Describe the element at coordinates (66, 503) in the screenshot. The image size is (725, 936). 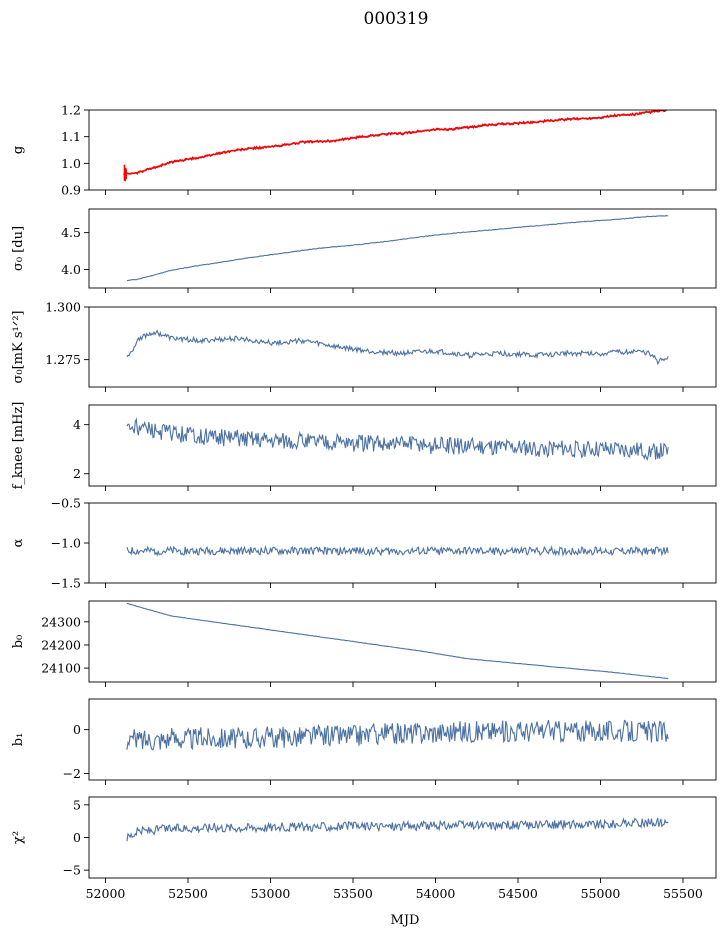
I see `y-tick-label: −0.5` at that location.